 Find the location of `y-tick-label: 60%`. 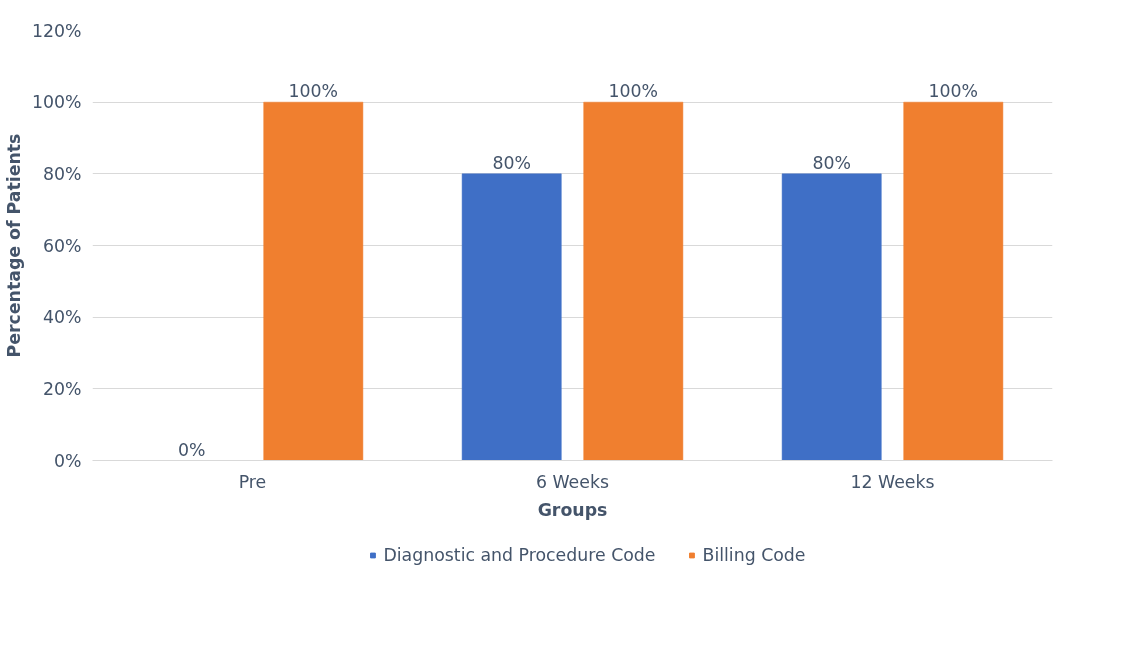

y-tick-label: 60% is located at coordinates (62, 245).